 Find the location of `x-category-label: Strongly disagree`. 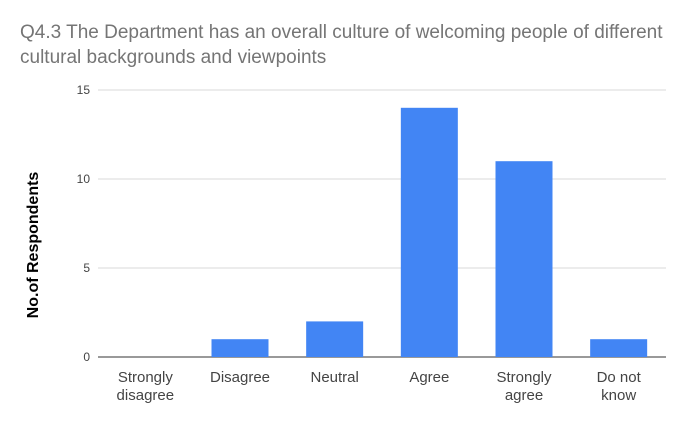

x-category-label: Strongly disagree is located at coordinates (146, 386).